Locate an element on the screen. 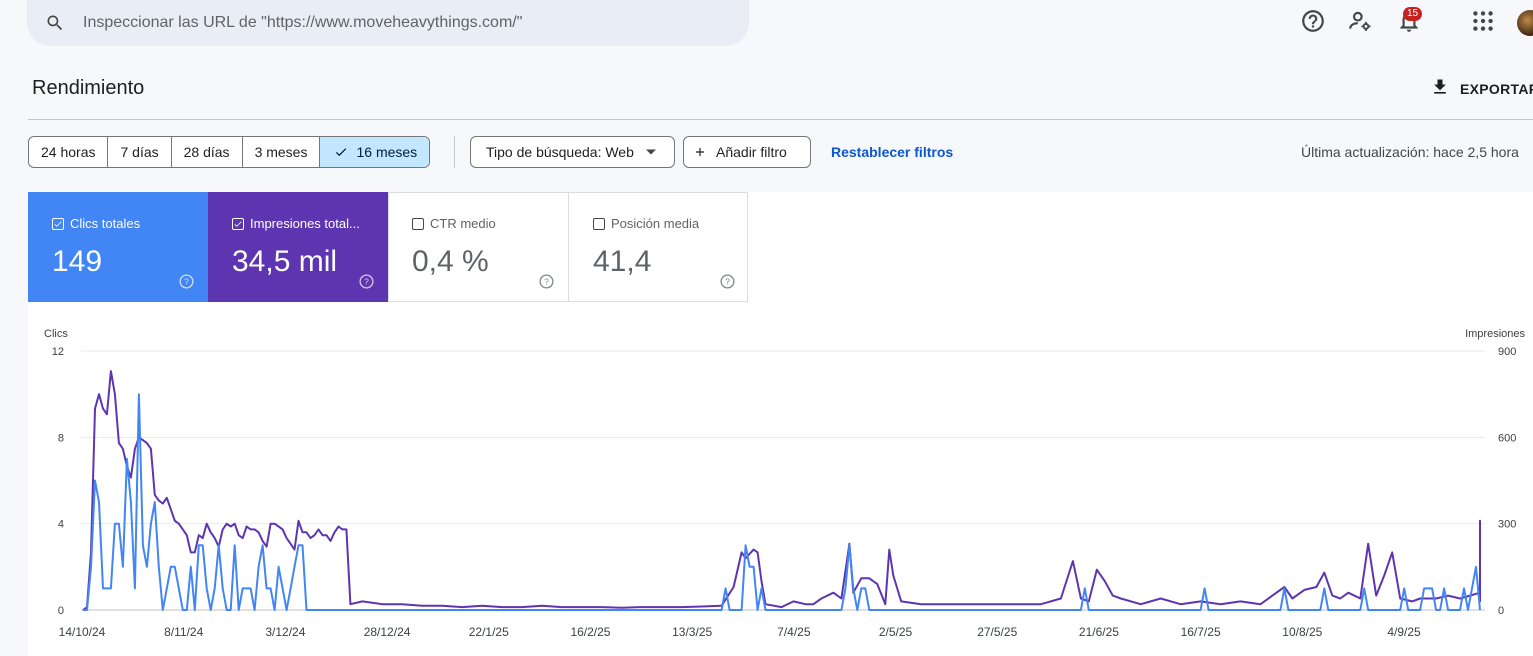 The width and height of the screenshot is (1533, 656). left-tick-label: 12 is located at coordinates (58, 352).